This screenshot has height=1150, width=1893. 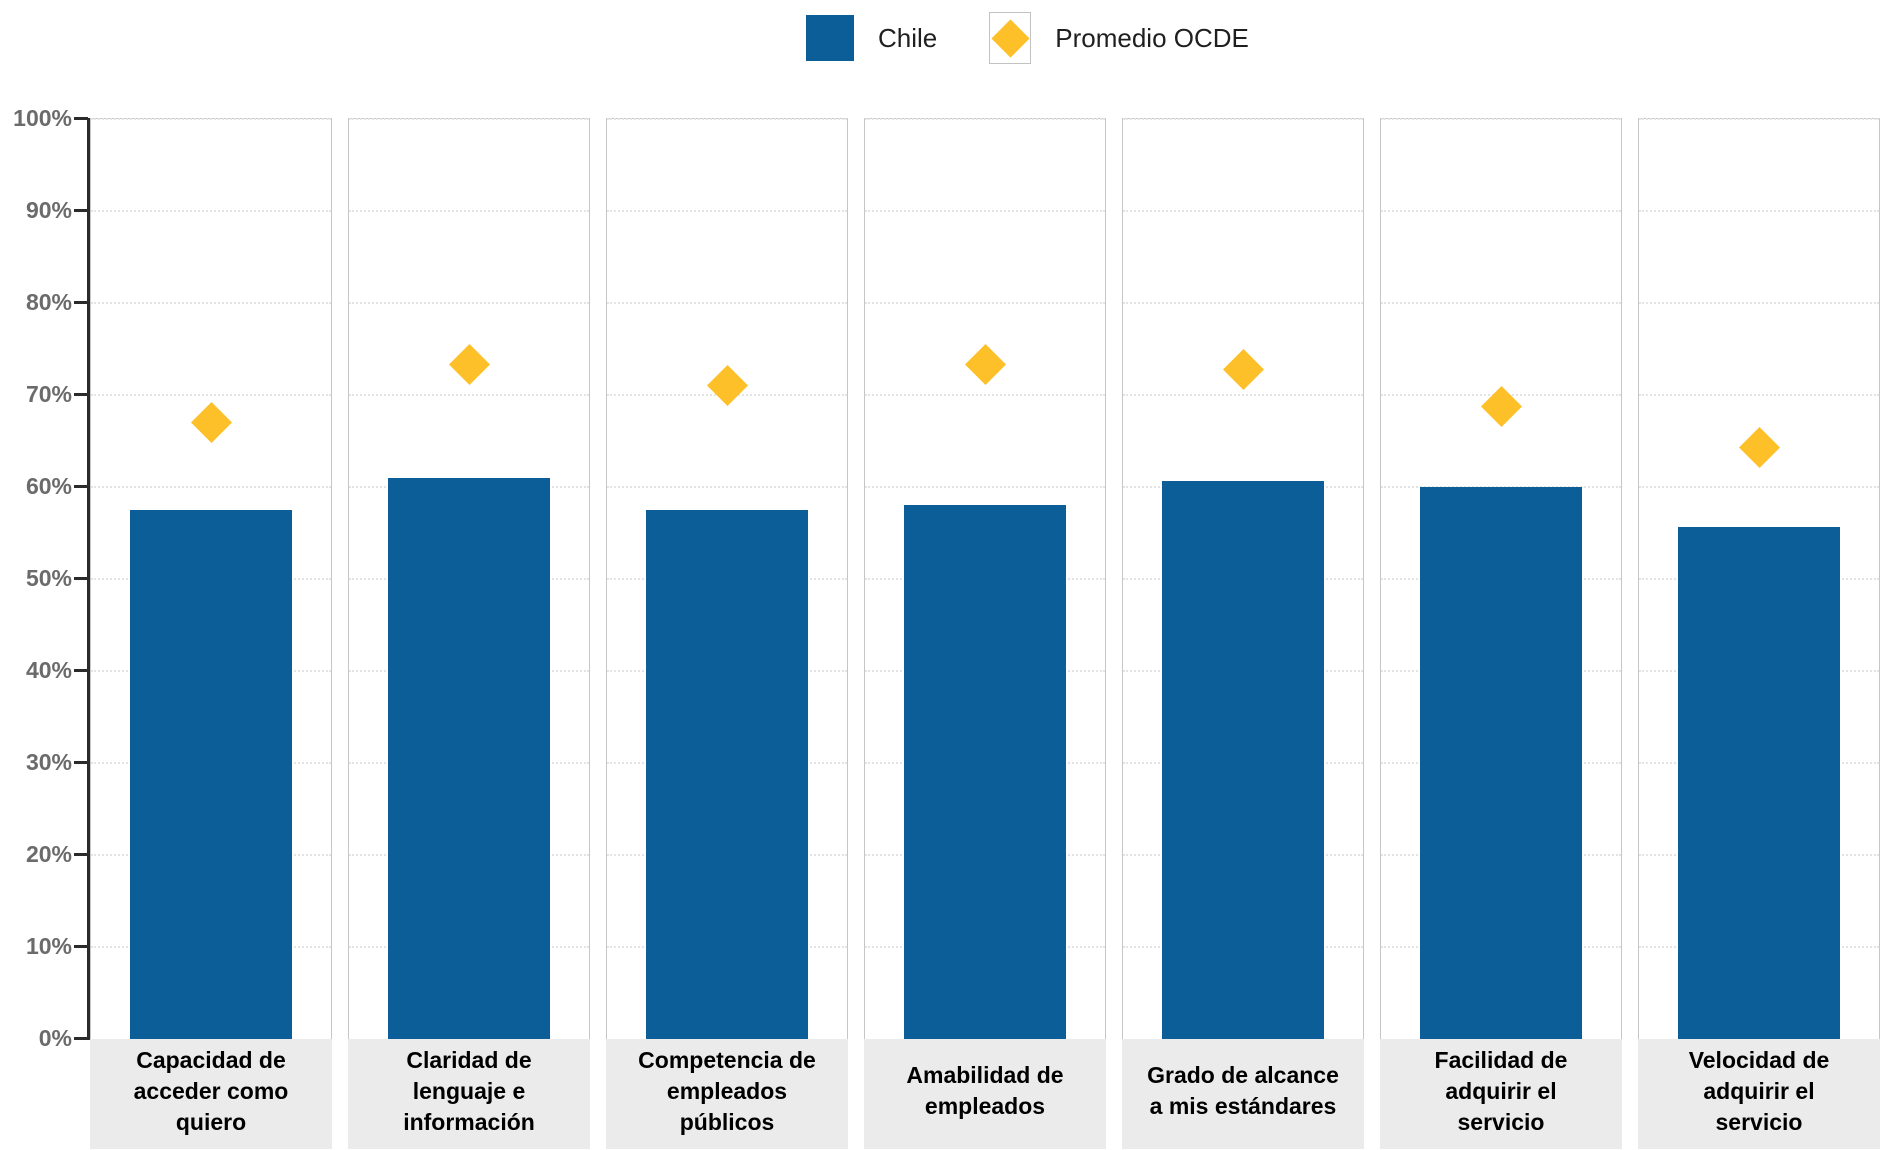 I want to click on category-label-box: Capacidad de acceder como quiero, so click(x=211, y=1094).